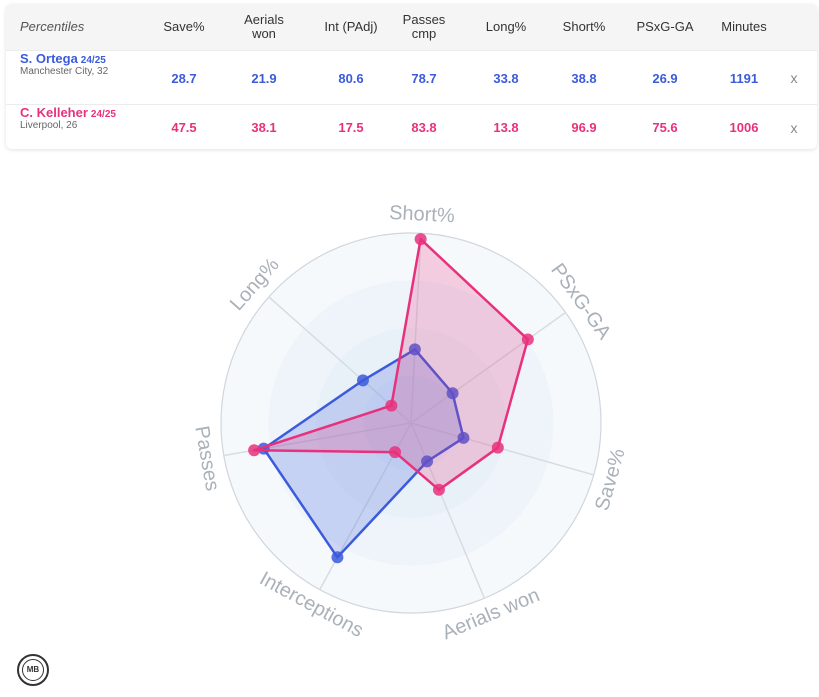  What do you see at coordinates (506, 78) in the screenshot?
I see `cell-long-pct: 33.8` at bounding box center [506, 78].